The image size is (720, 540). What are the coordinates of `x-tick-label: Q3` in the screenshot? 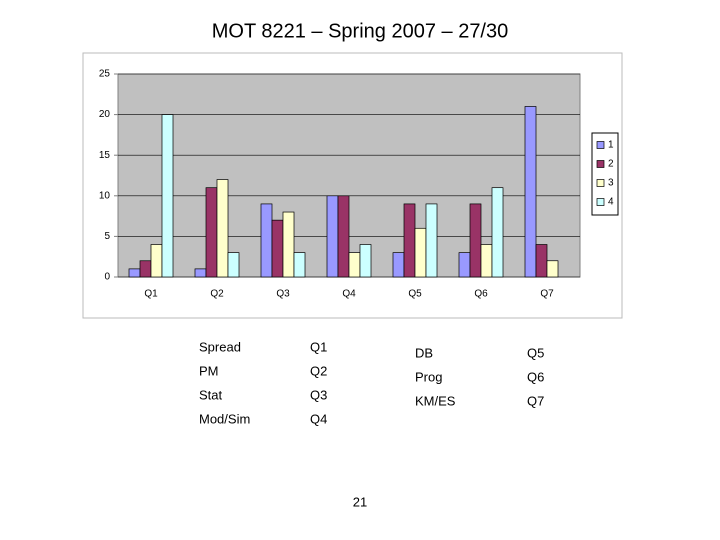 It's located at (283, 294).